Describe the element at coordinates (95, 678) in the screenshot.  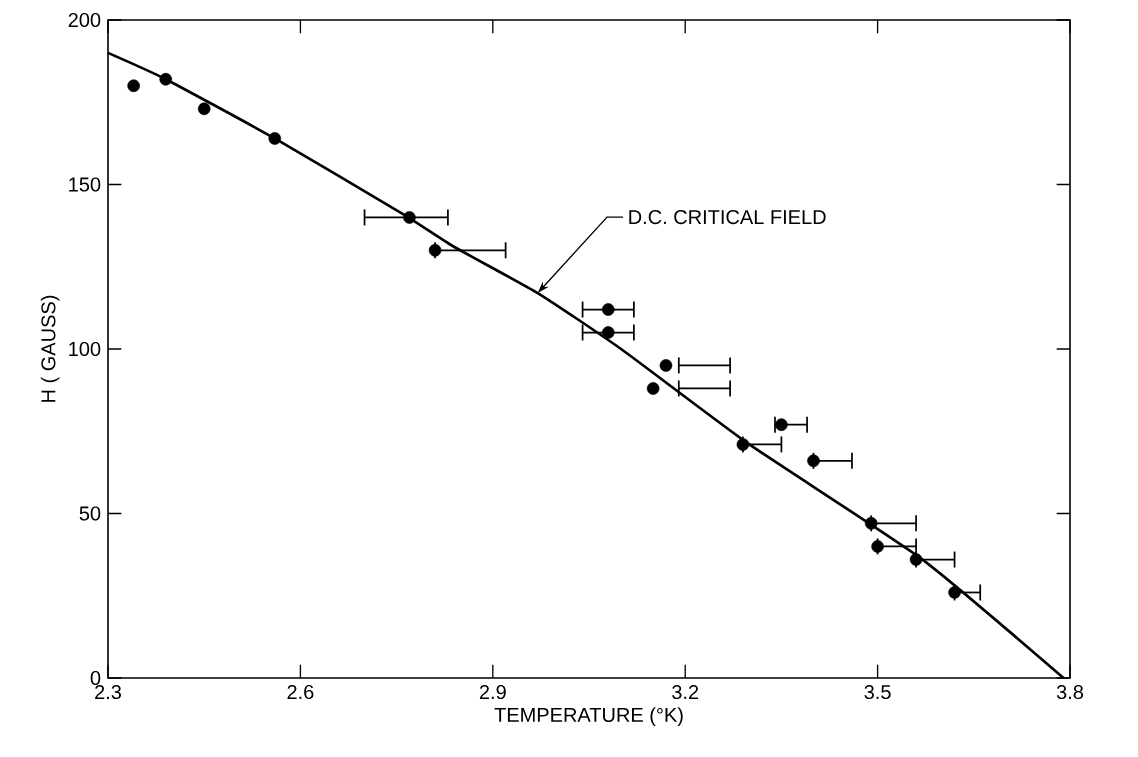
I see `y-tick-label: 0` at that location.